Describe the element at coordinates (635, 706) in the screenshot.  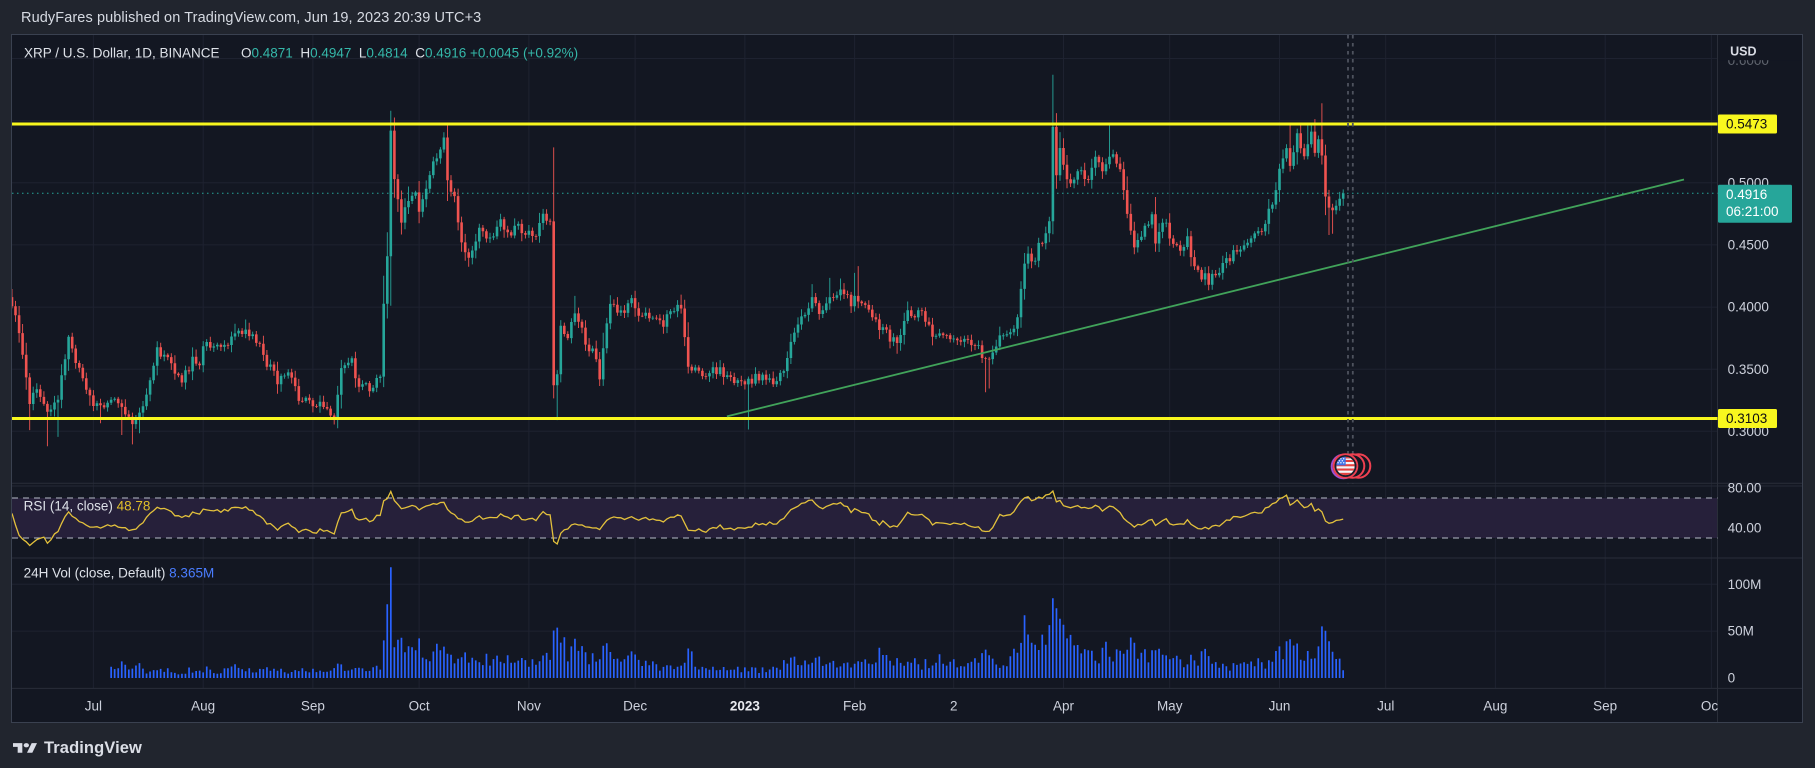
I see `svg-text: Dec` at that location.